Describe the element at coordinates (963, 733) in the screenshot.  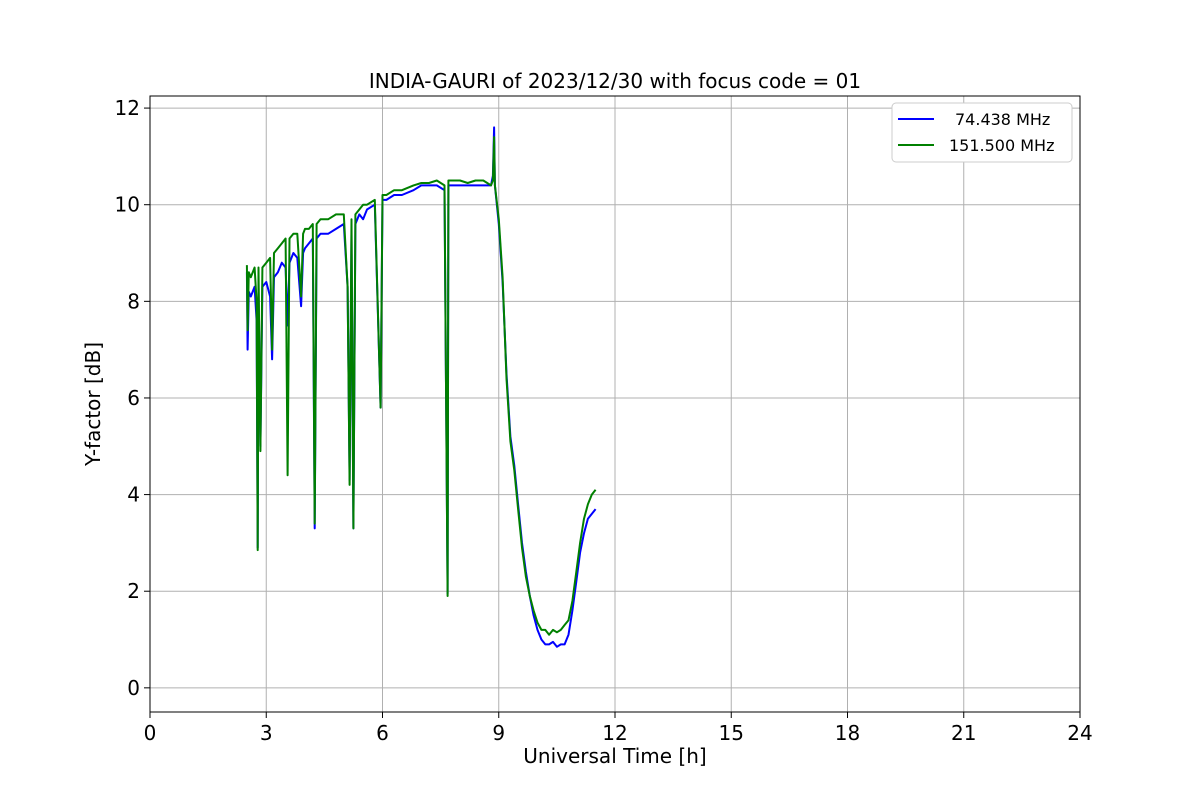
I see `x-tick-label: 21` at that location.